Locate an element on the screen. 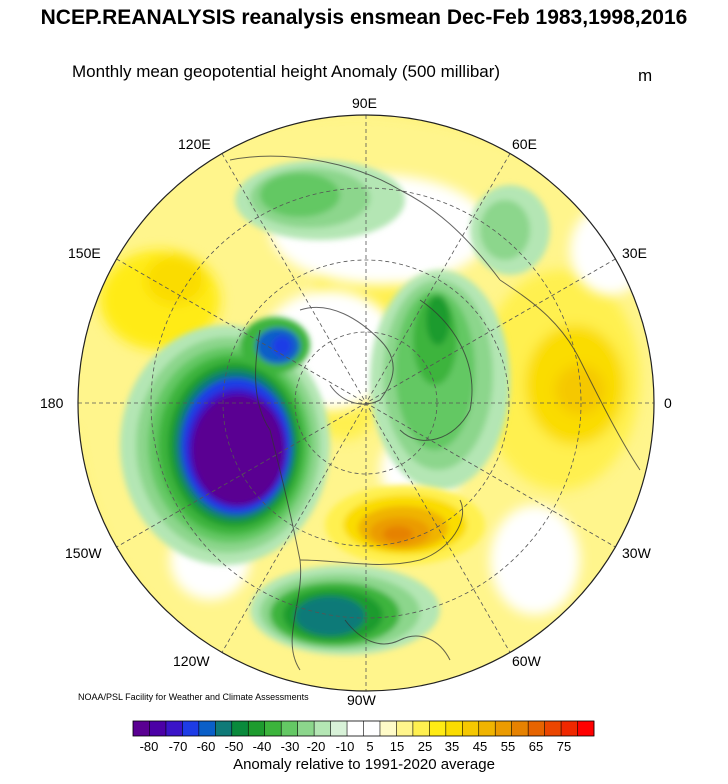 This screenshot has width=728, height=784. colorbar-tick-label: -20 is located at coordinates (316, 746).